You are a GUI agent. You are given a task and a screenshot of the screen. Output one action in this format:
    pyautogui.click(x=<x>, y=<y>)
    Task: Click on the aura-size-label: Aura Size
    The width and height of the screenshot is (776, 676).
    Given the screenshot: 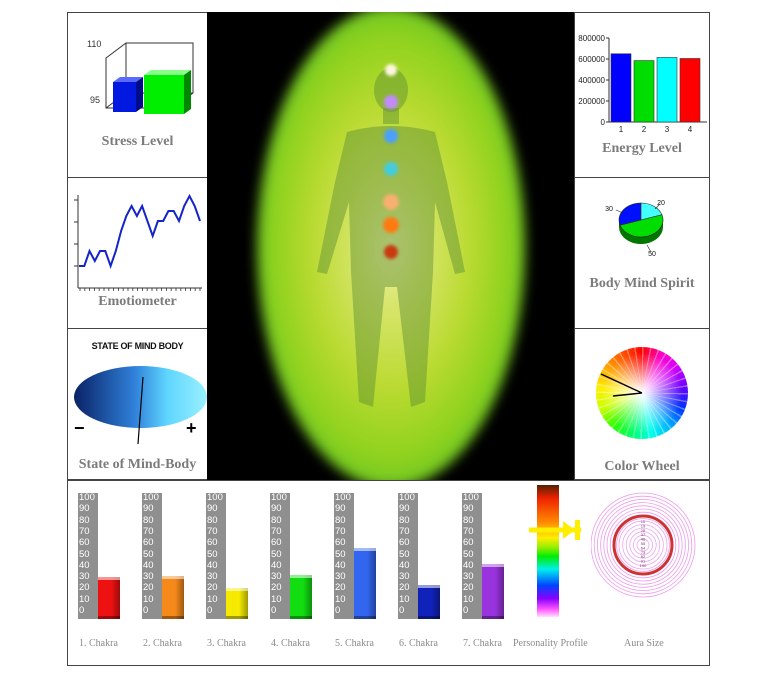 What is the action you would take?
    pyautogui.click(x=644, y=643)
    